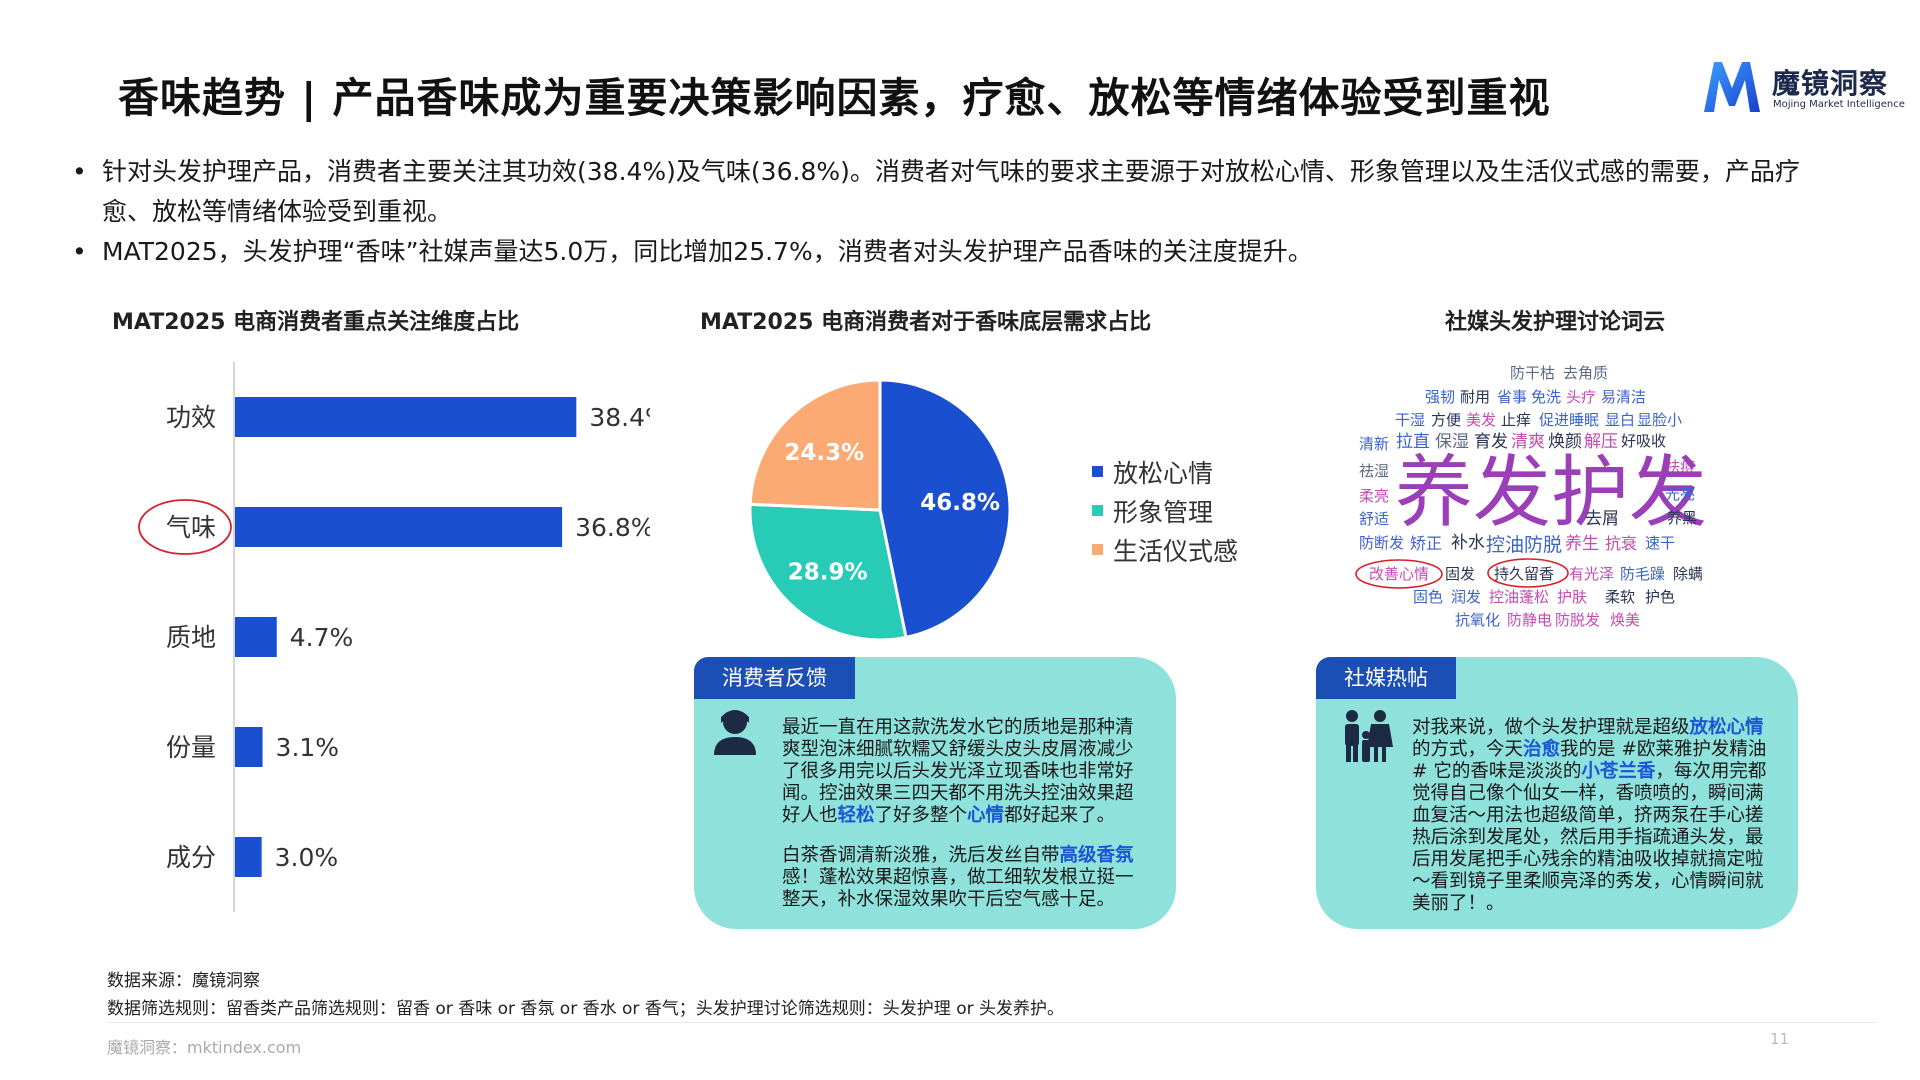  What do you see at coordinates (921, 815) in the screenshot?
I see `card-text-segment: 了好多整个` at bounding box center [921, 815].